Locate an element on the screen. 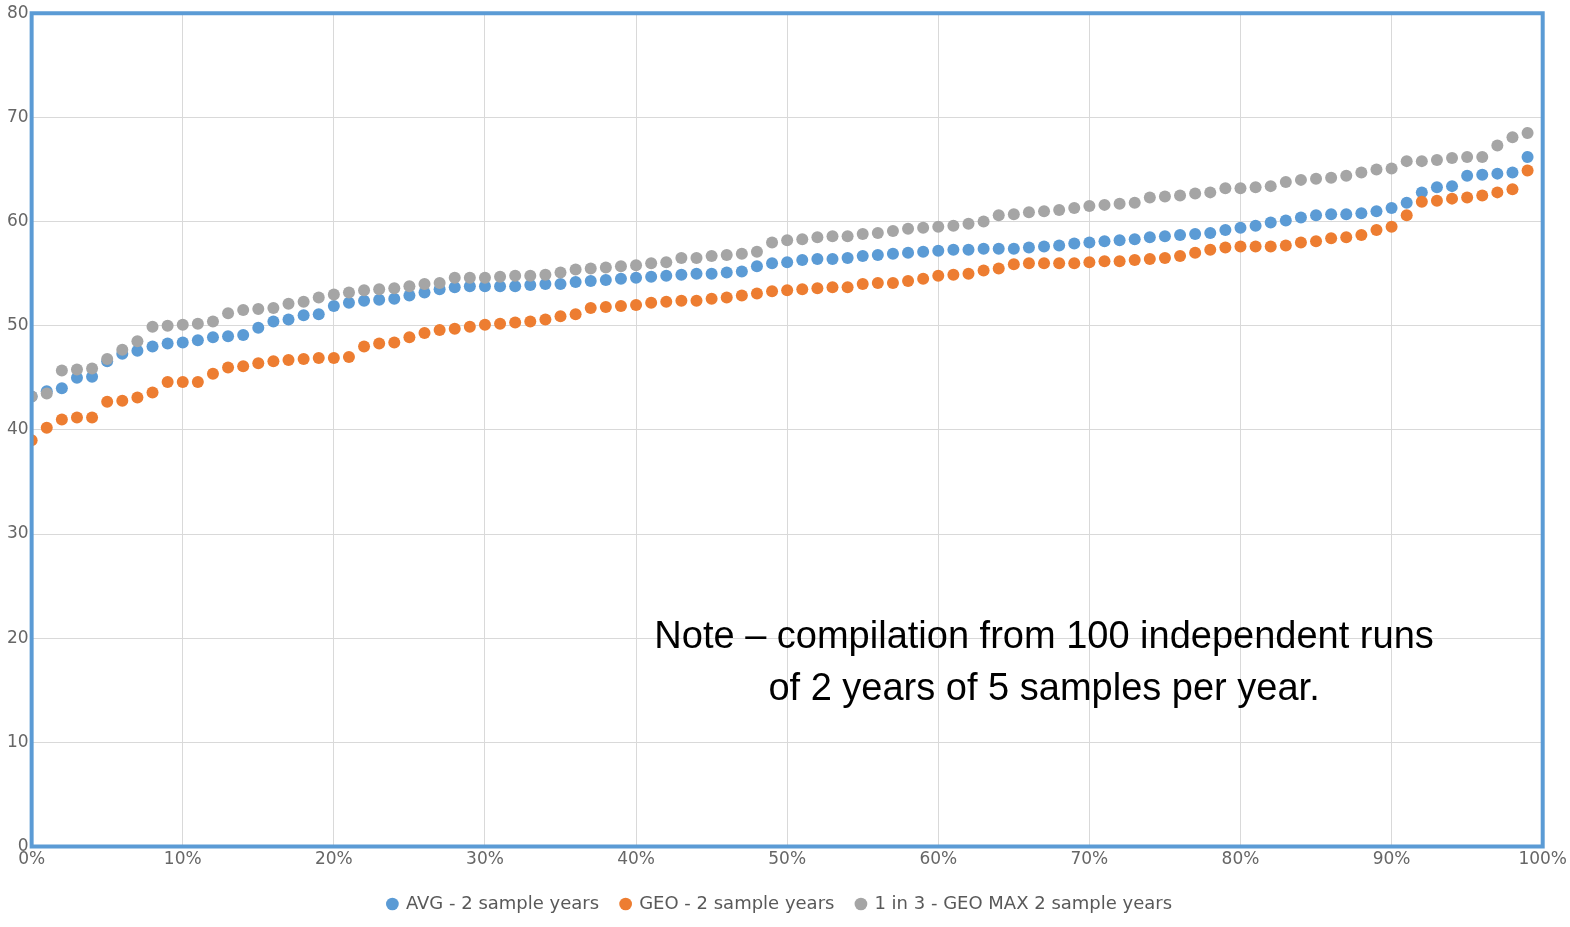 This screenshot has width=1570, height=927. legend-label: GEO - 2 sample years is located at coordinates (737, 902).